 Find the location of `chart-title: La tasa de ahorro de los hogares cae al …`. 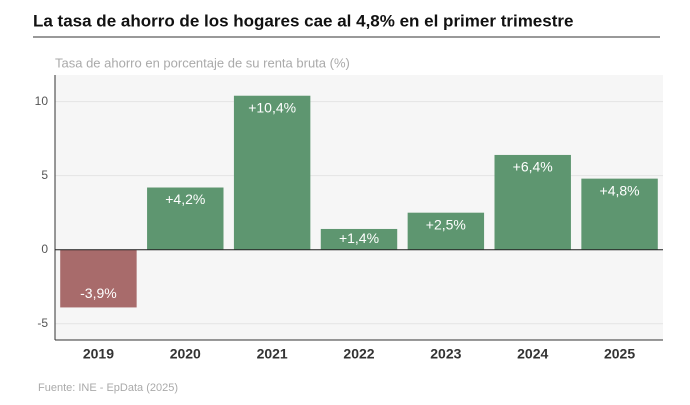

chart-title: La tasa de ahorro de los hogares cae al … is located at coordinates (303, 20).